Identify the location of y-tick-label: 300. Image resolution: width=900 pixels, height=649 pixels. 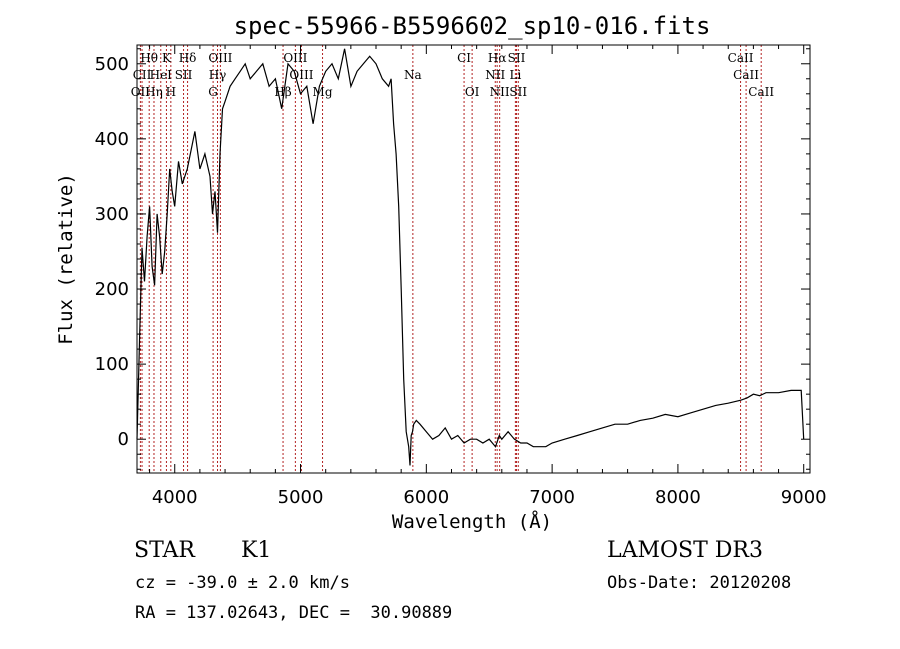
(112, 214).